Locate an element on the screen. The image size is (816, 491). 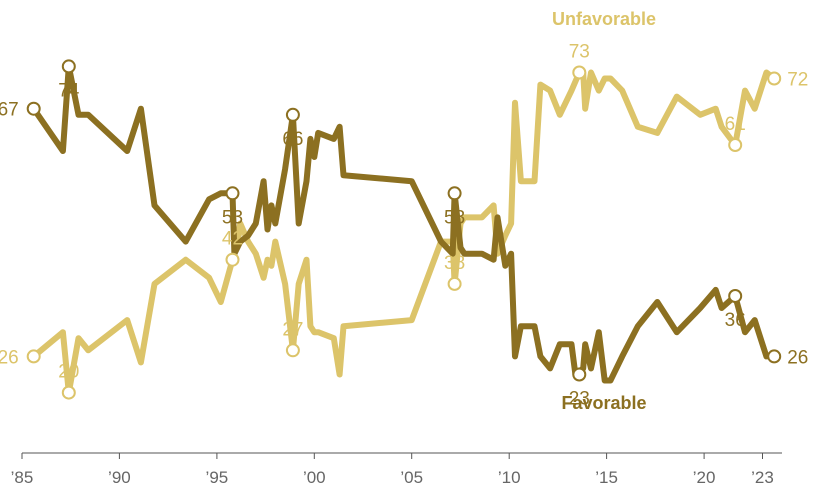
data-label-unfavorable-0: 26 is located at coordinates (9, 357).